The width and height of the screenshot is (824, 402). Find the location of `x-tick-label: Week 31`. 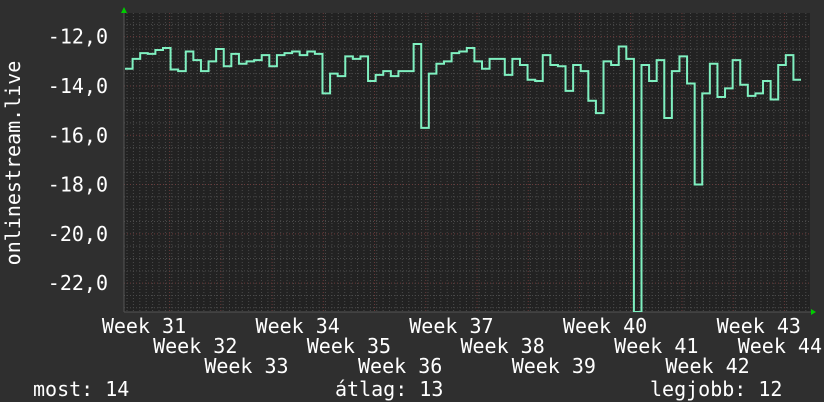

x-tick-label: Week 31 is located at coordinates (144, 326).